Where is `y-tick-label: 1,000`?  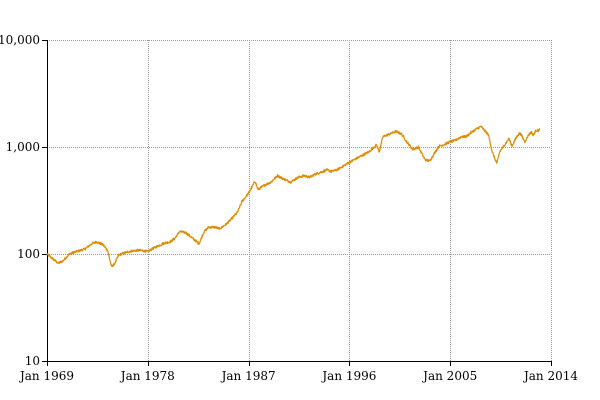
y-tick-label: 1,000 is located at coordinates (23, 147).